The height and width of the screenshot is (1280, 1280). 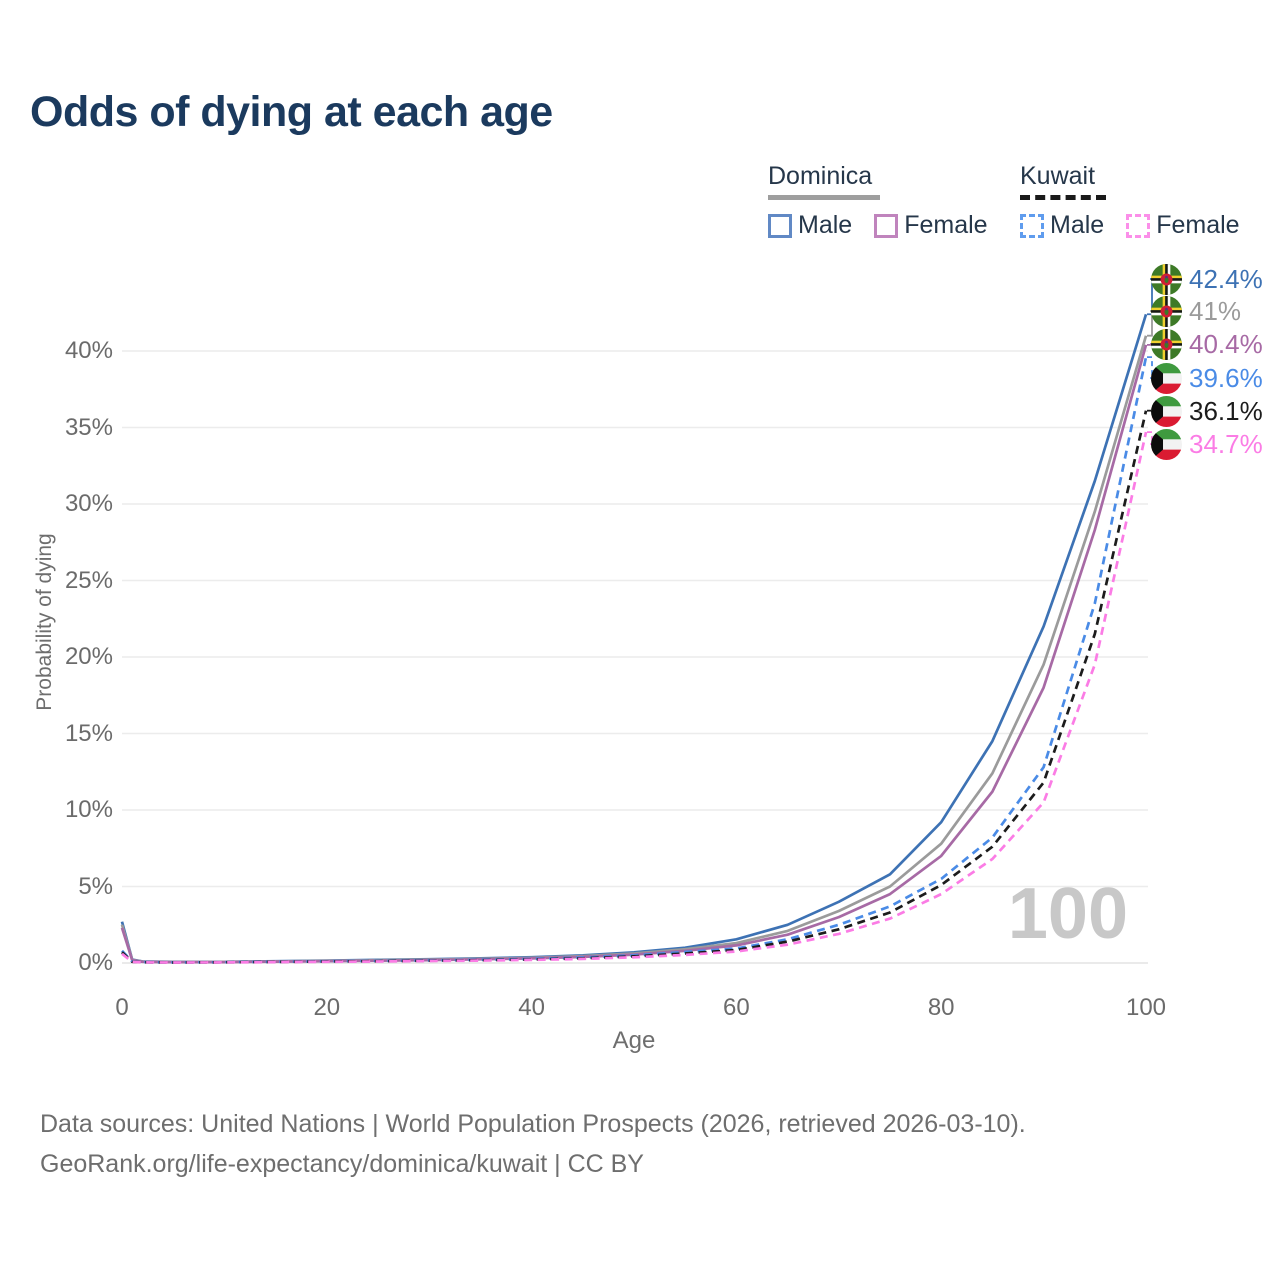 I want to click on end-label-dominica-female: 40.4%, so click(x=1207, y=344).